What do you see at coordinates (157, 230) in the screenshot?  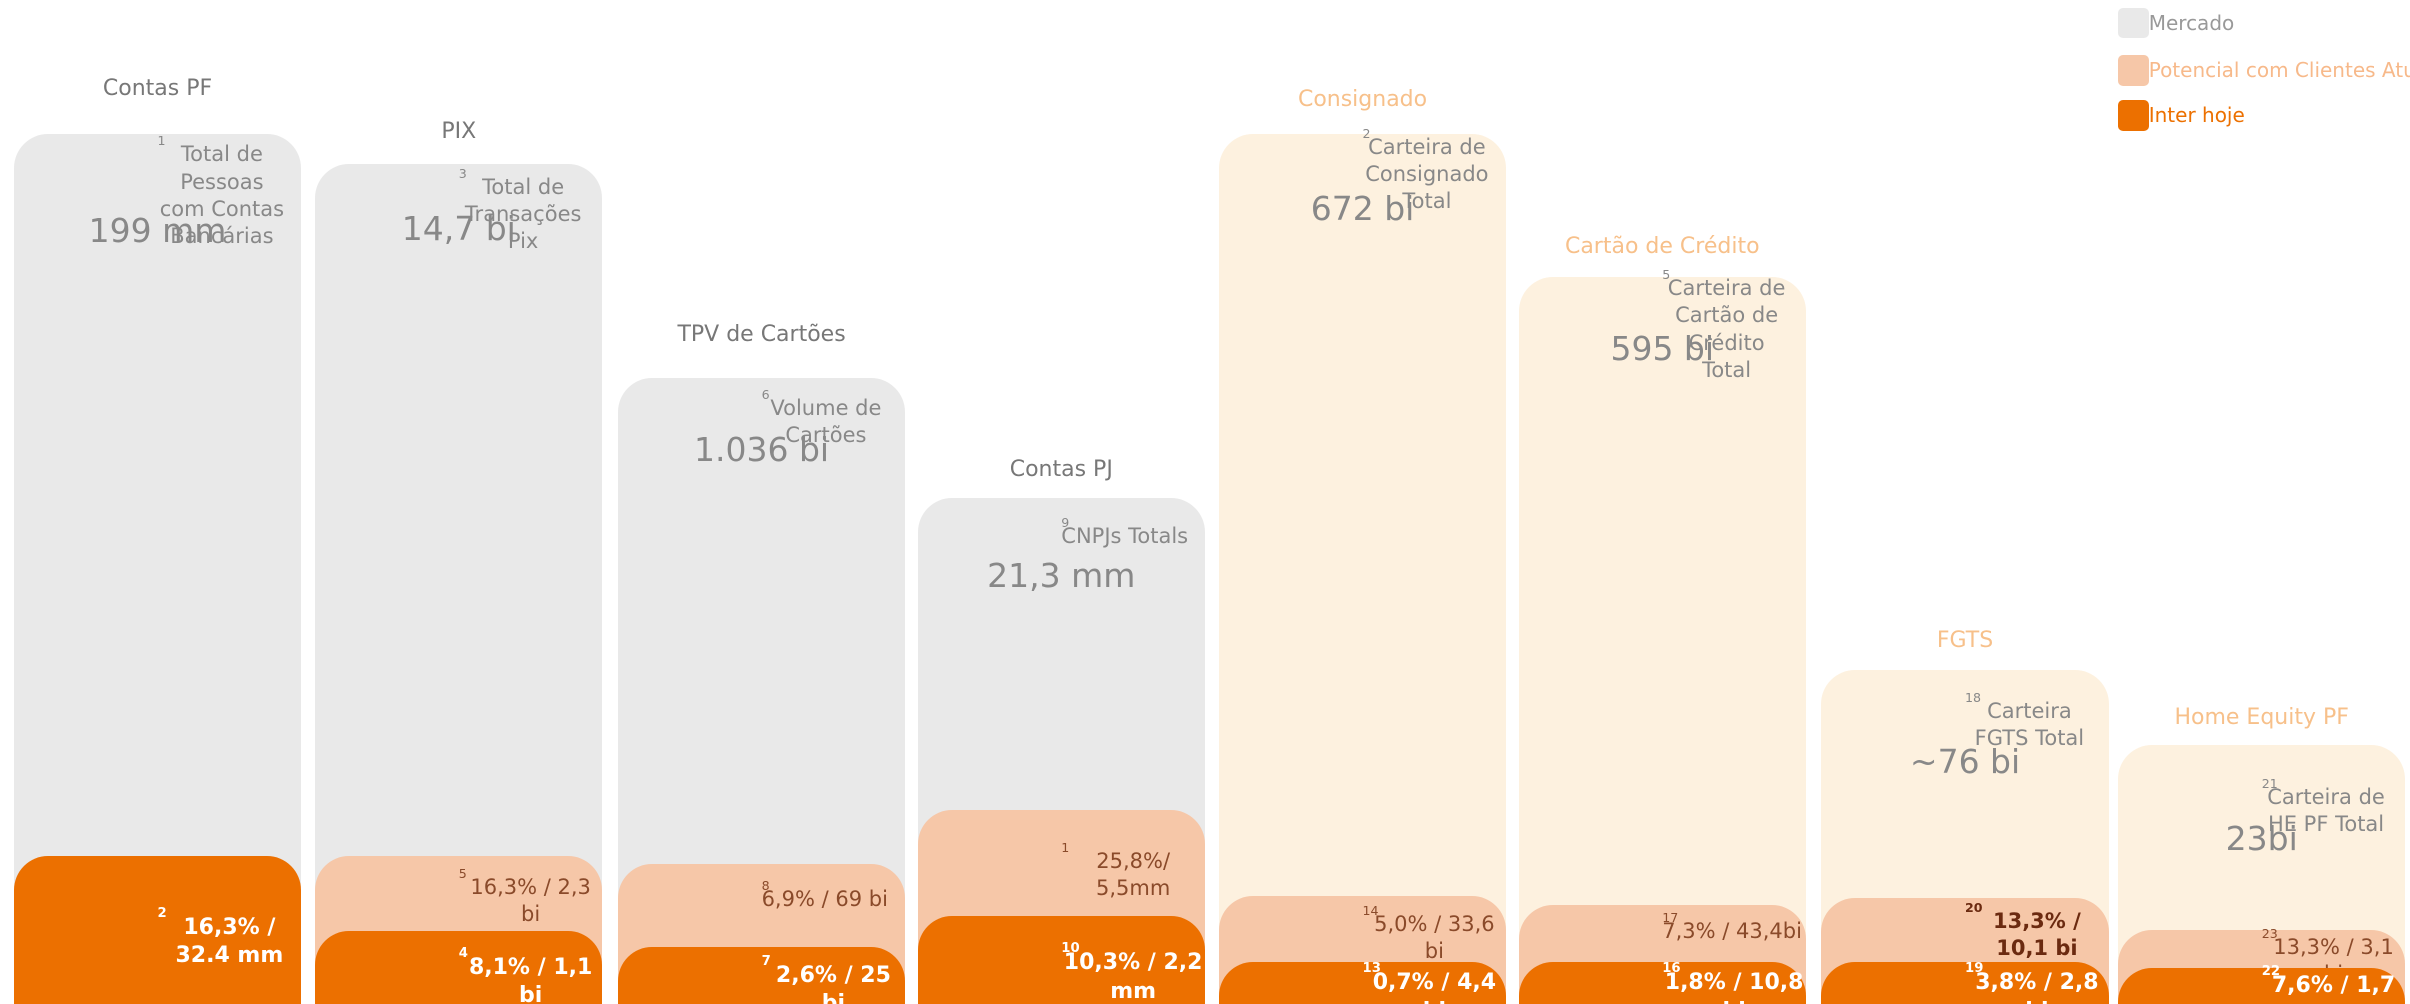 I see `market-value: 199 mm` at bounding box center [157, 230].